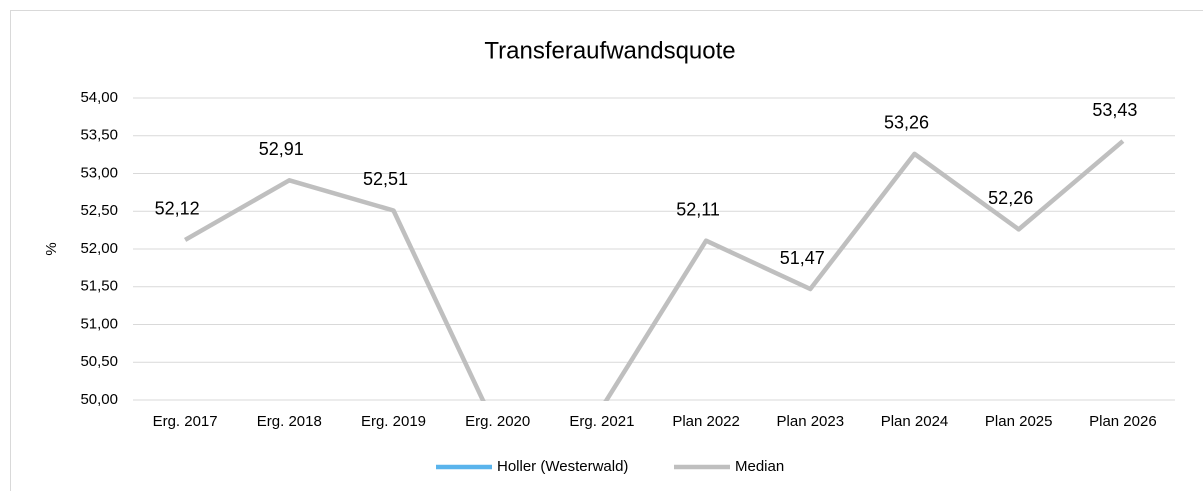  Describe the element at coordinates (99, 399) in the screenshot. I see `y-tick-label: 50,00` at that location.